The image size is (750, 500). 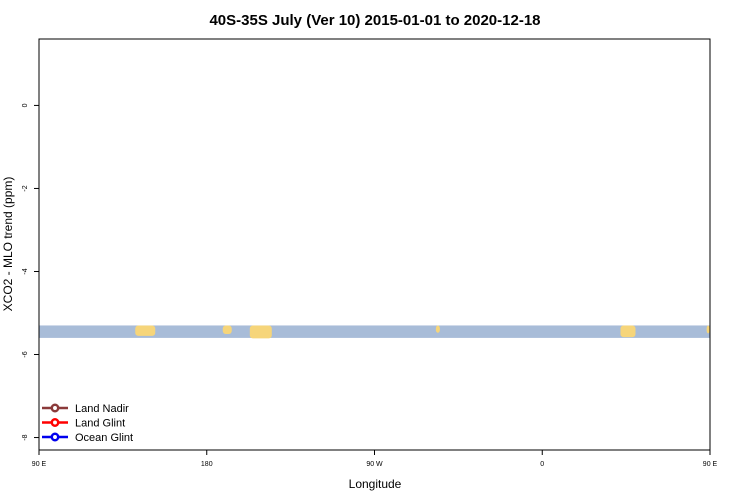 What do you see at coordinates (207, 464) in the screenshot?
I see `x-tick-label: 180` at bounding box center [207, 464].